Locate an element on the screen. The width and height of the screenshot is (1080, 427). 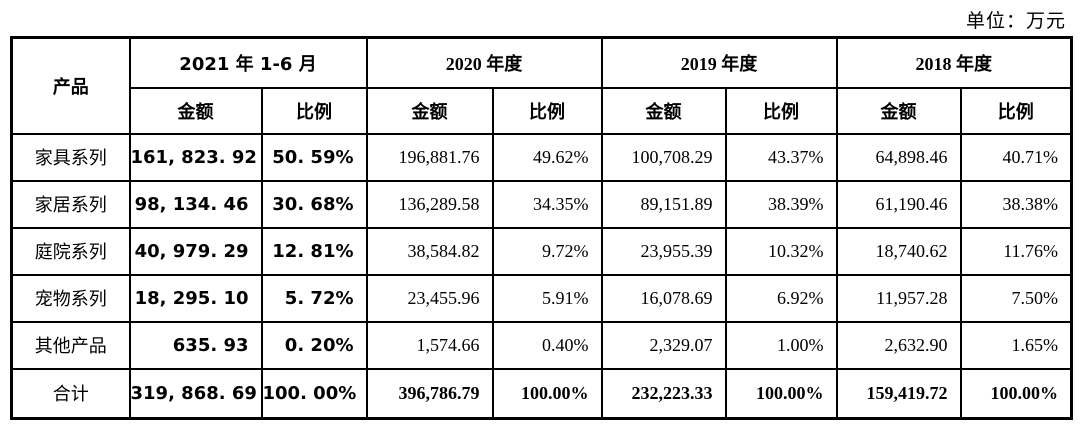
table-cell: 0.40% is located at coordinates (547, 345).